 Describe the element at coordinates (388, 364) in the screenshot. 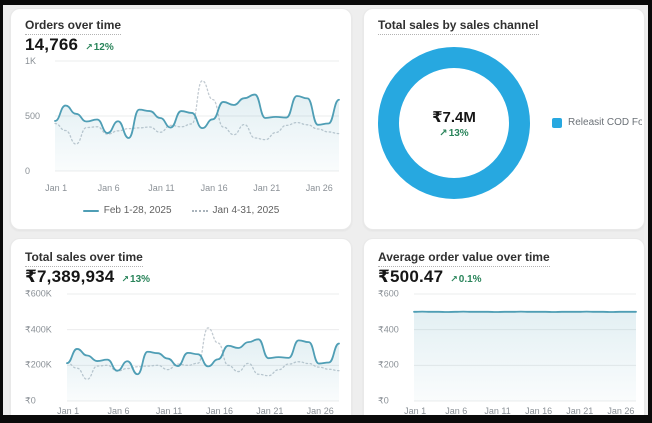

I see `y-tick-label: ₹200` at that location.